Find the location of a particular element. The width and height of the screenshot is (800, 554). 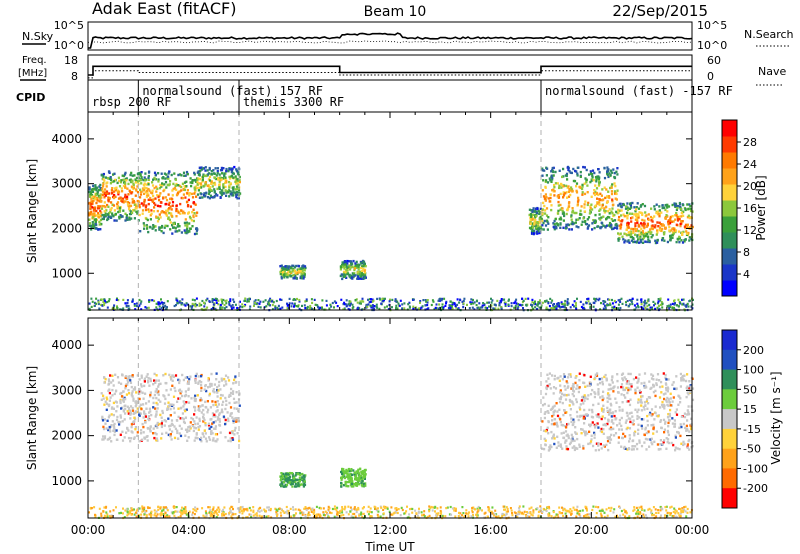

heatmap-cell-2034 is located at coordinates (620, 221).